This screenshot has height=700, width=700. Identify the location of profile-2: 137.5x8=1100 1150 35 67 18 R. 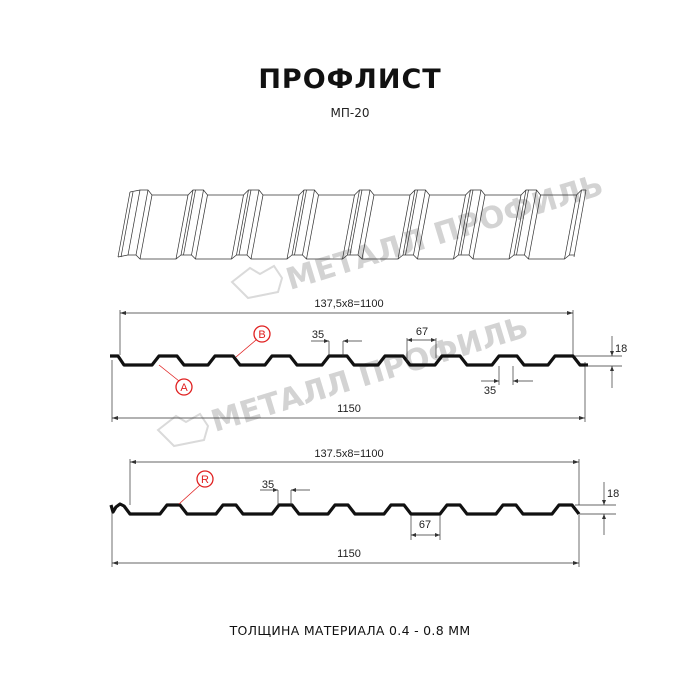
(364, 507).